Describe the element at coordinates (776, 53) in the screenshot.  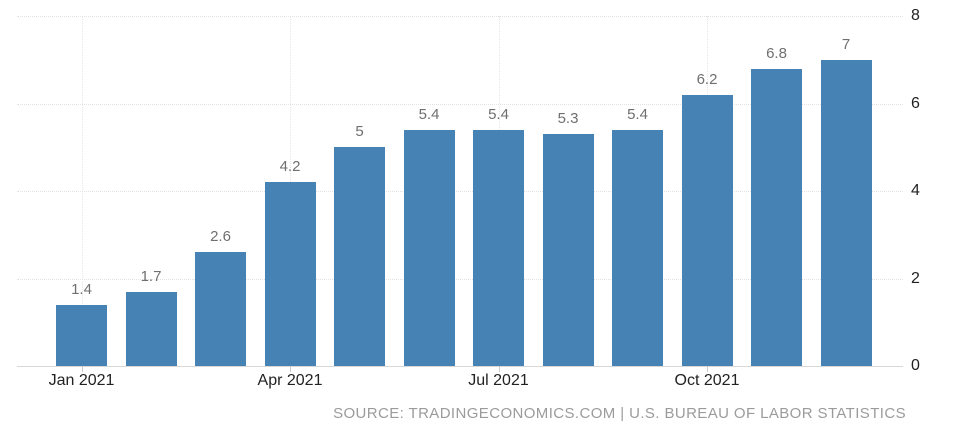
I see `bar-value-label: 6.8` at that location.